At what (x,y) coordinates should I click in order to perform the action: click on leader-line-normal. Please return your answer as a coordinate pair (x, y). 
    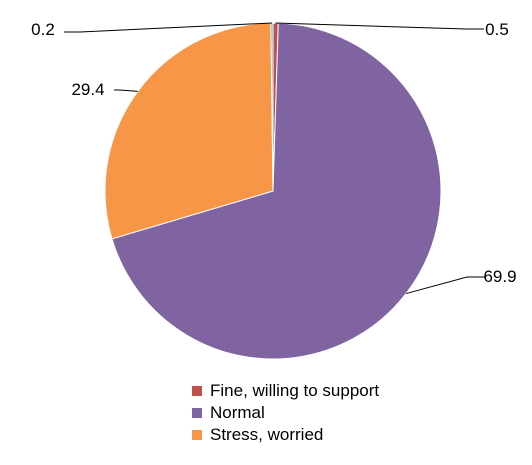
    Looking at the image, I should click on (445, 285).